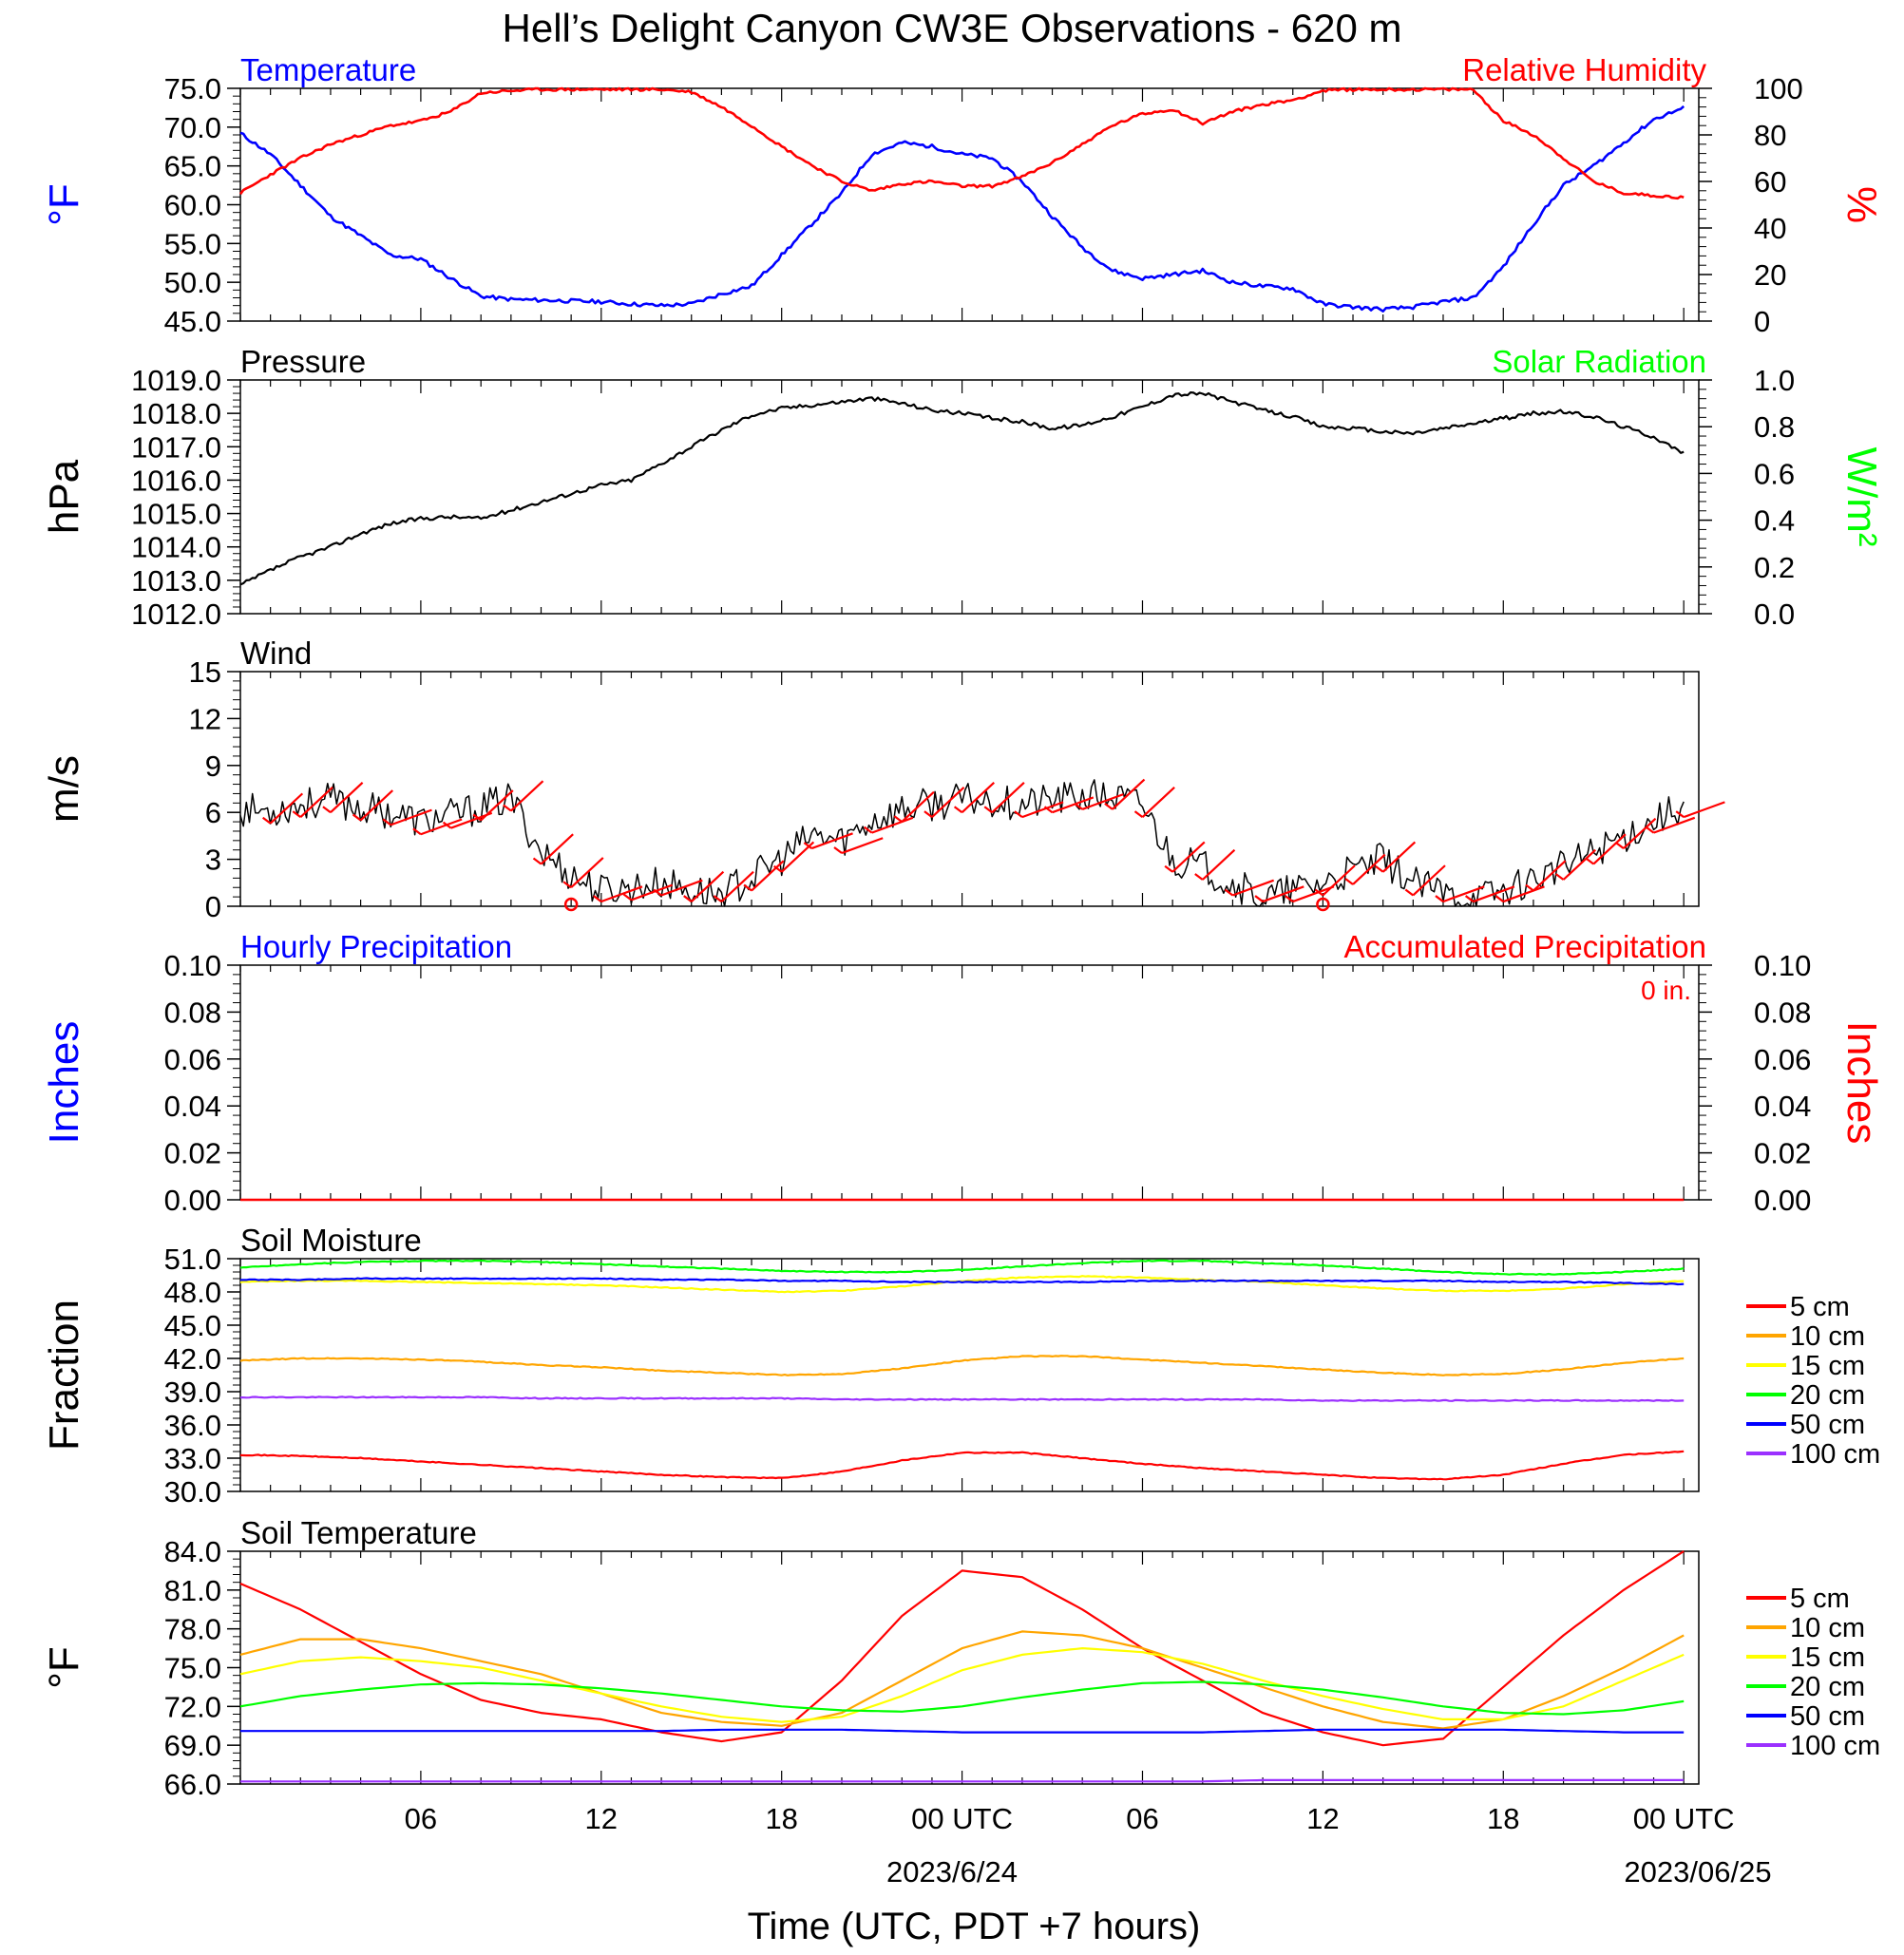  What do you see at coordinates (376, 946) in the screenshot?
I see `panel-title-left: Hourly Precipitation` at bounding box center [376, 946].